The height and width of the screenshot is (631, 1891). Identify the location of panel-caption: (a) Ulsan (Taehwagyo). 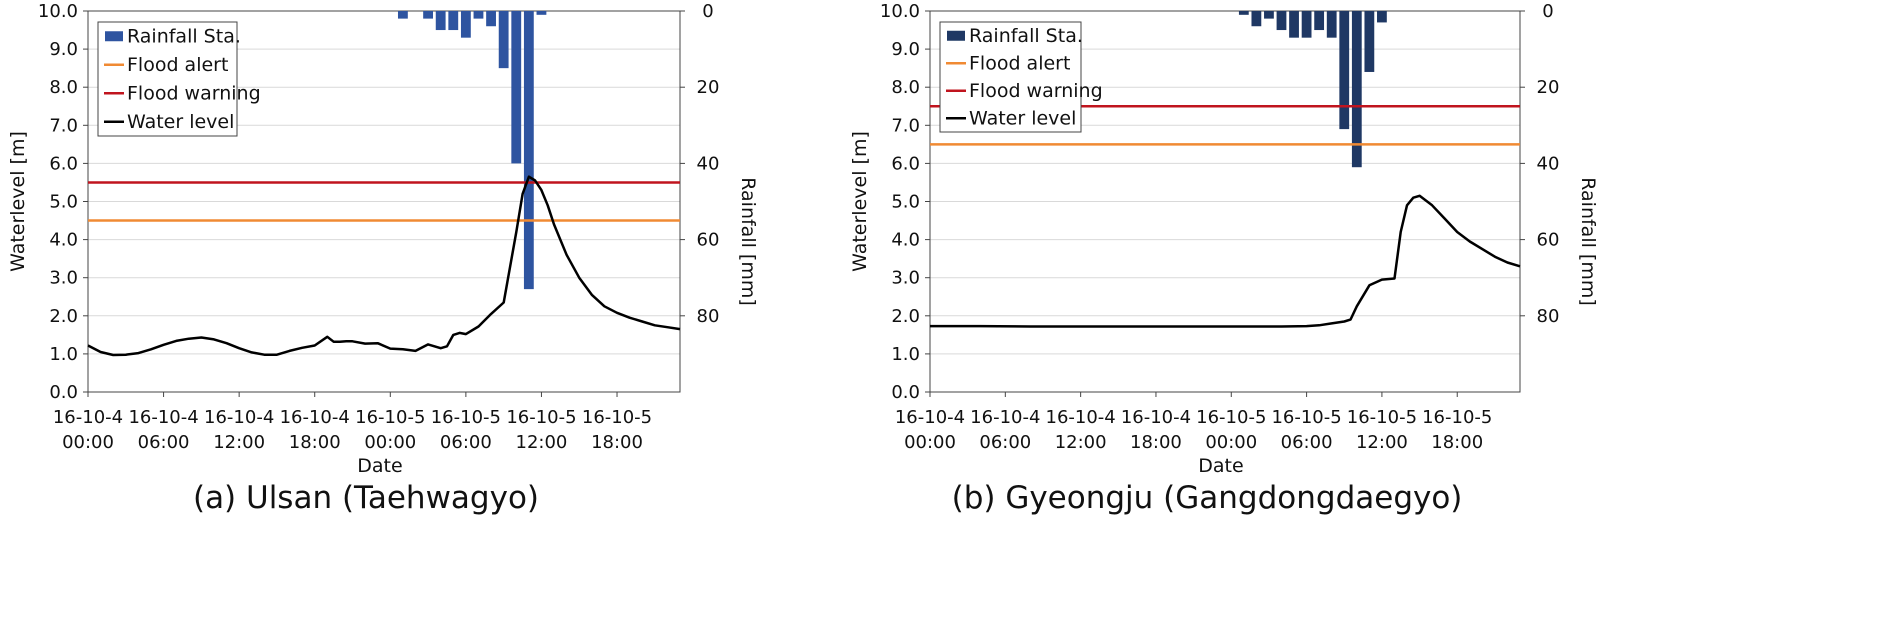
(366, 498).